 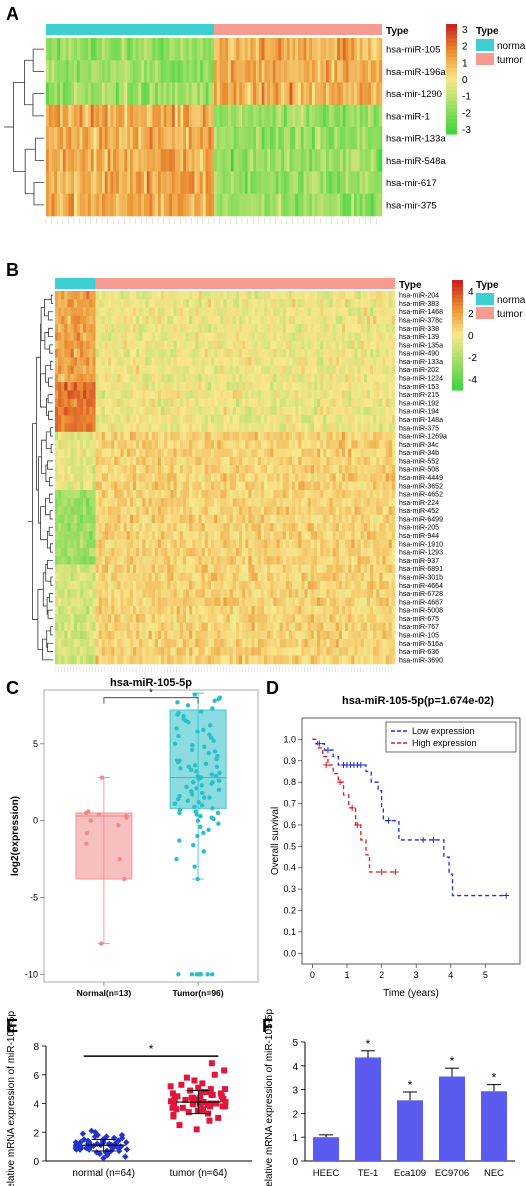 What do you see at coordinates (465, 80) in the screenshot?
I see `panel-a-colorbar-tick: 0` at bounding box center [465, 80].